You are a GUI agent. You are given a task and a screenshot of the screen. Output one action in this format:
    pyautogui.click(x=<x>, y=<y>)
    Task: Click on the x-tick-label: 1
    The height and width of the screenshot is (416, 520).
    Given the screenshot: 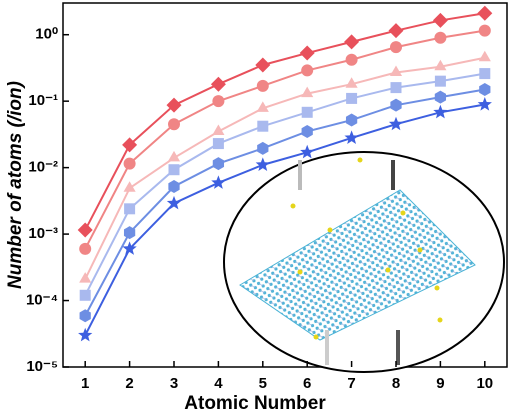 What is the action you would take?
    pyautogui.click(x=85, y=383)
    